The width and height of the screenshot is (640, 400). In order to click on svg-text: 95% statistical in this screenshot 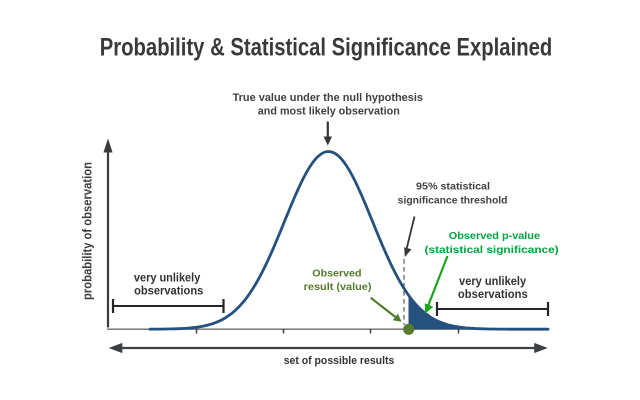, I will do `click(453, 186)`.